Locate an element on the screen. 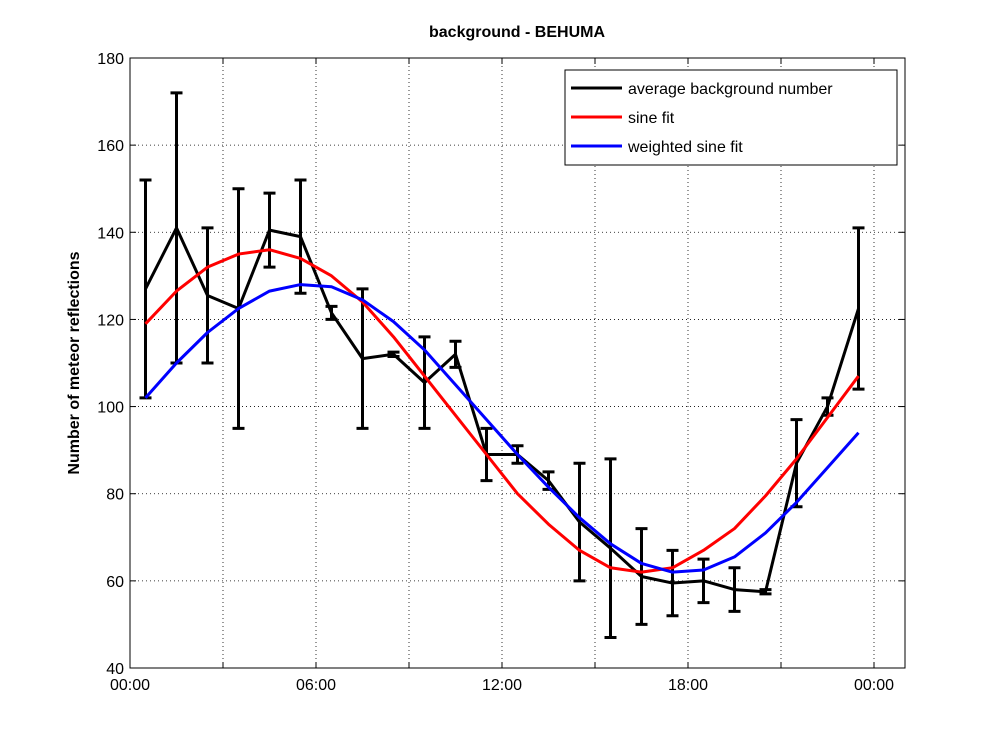 This screenshot has width=999, height=750. error-bar is located at coordinates (145, 289).